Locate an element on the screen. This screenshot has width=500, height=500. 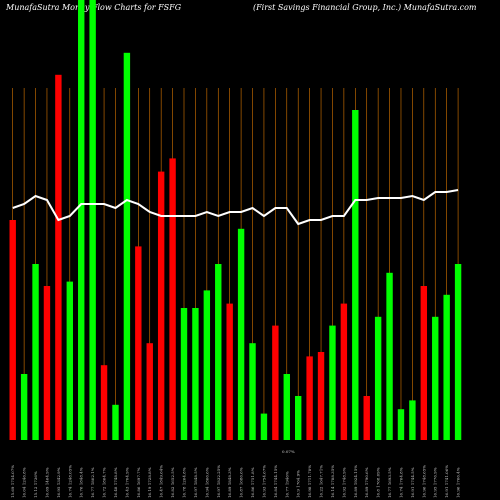
x-tick-label: 16.14 1788.35% is located at coordinates (332, 481).